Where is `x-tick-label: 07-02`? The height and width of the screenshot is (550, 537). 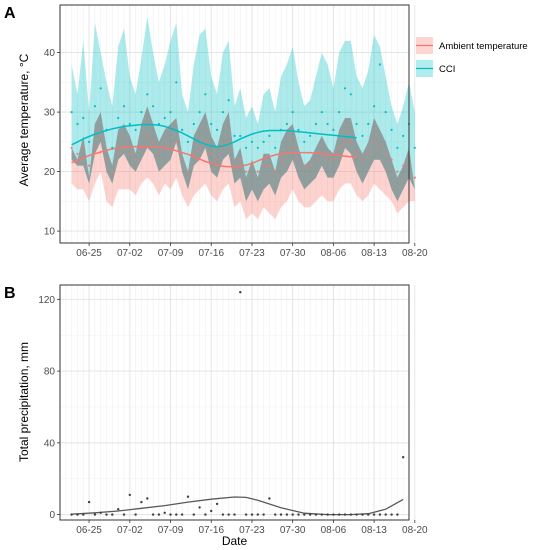
x-tick-label: 07-02 is located at coordinates (130, 530).